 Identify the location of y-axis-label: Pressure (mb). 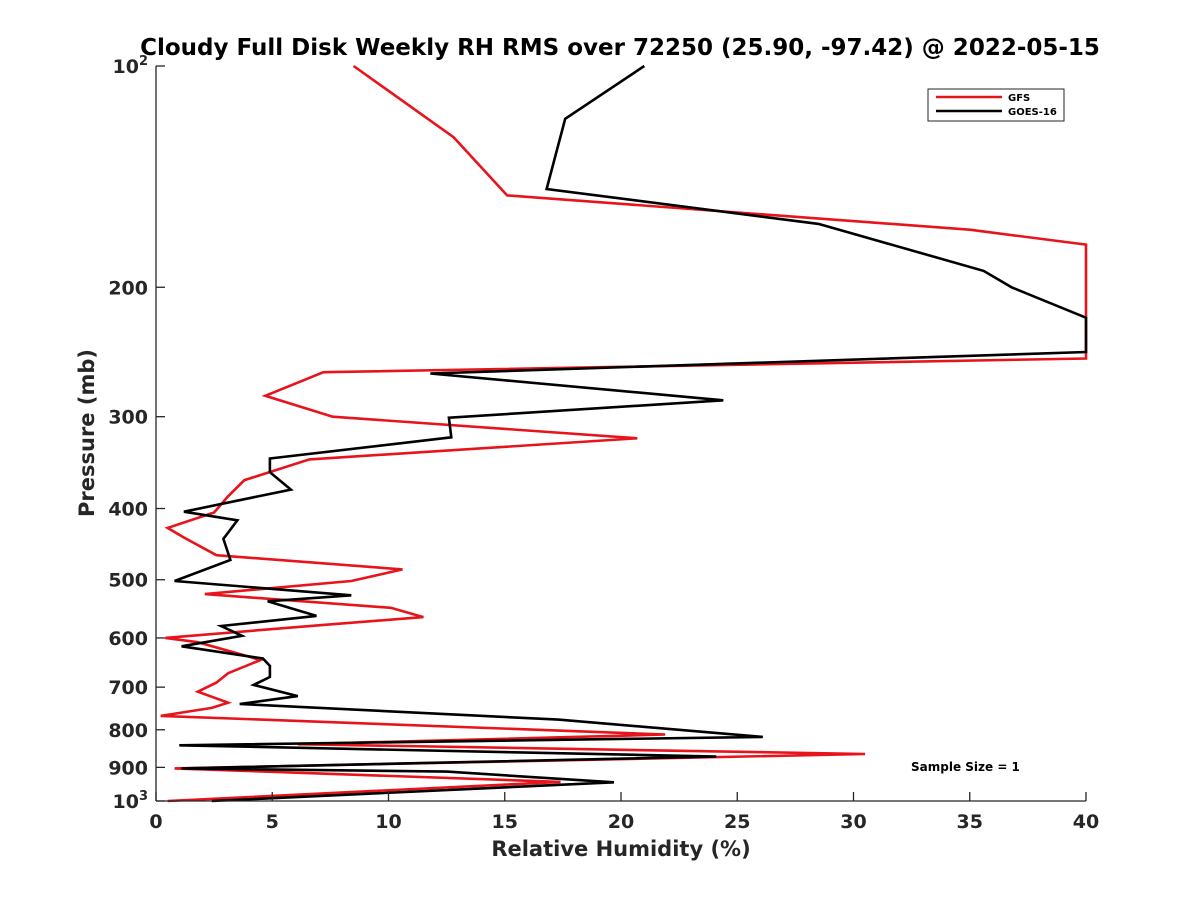
(87, 433).